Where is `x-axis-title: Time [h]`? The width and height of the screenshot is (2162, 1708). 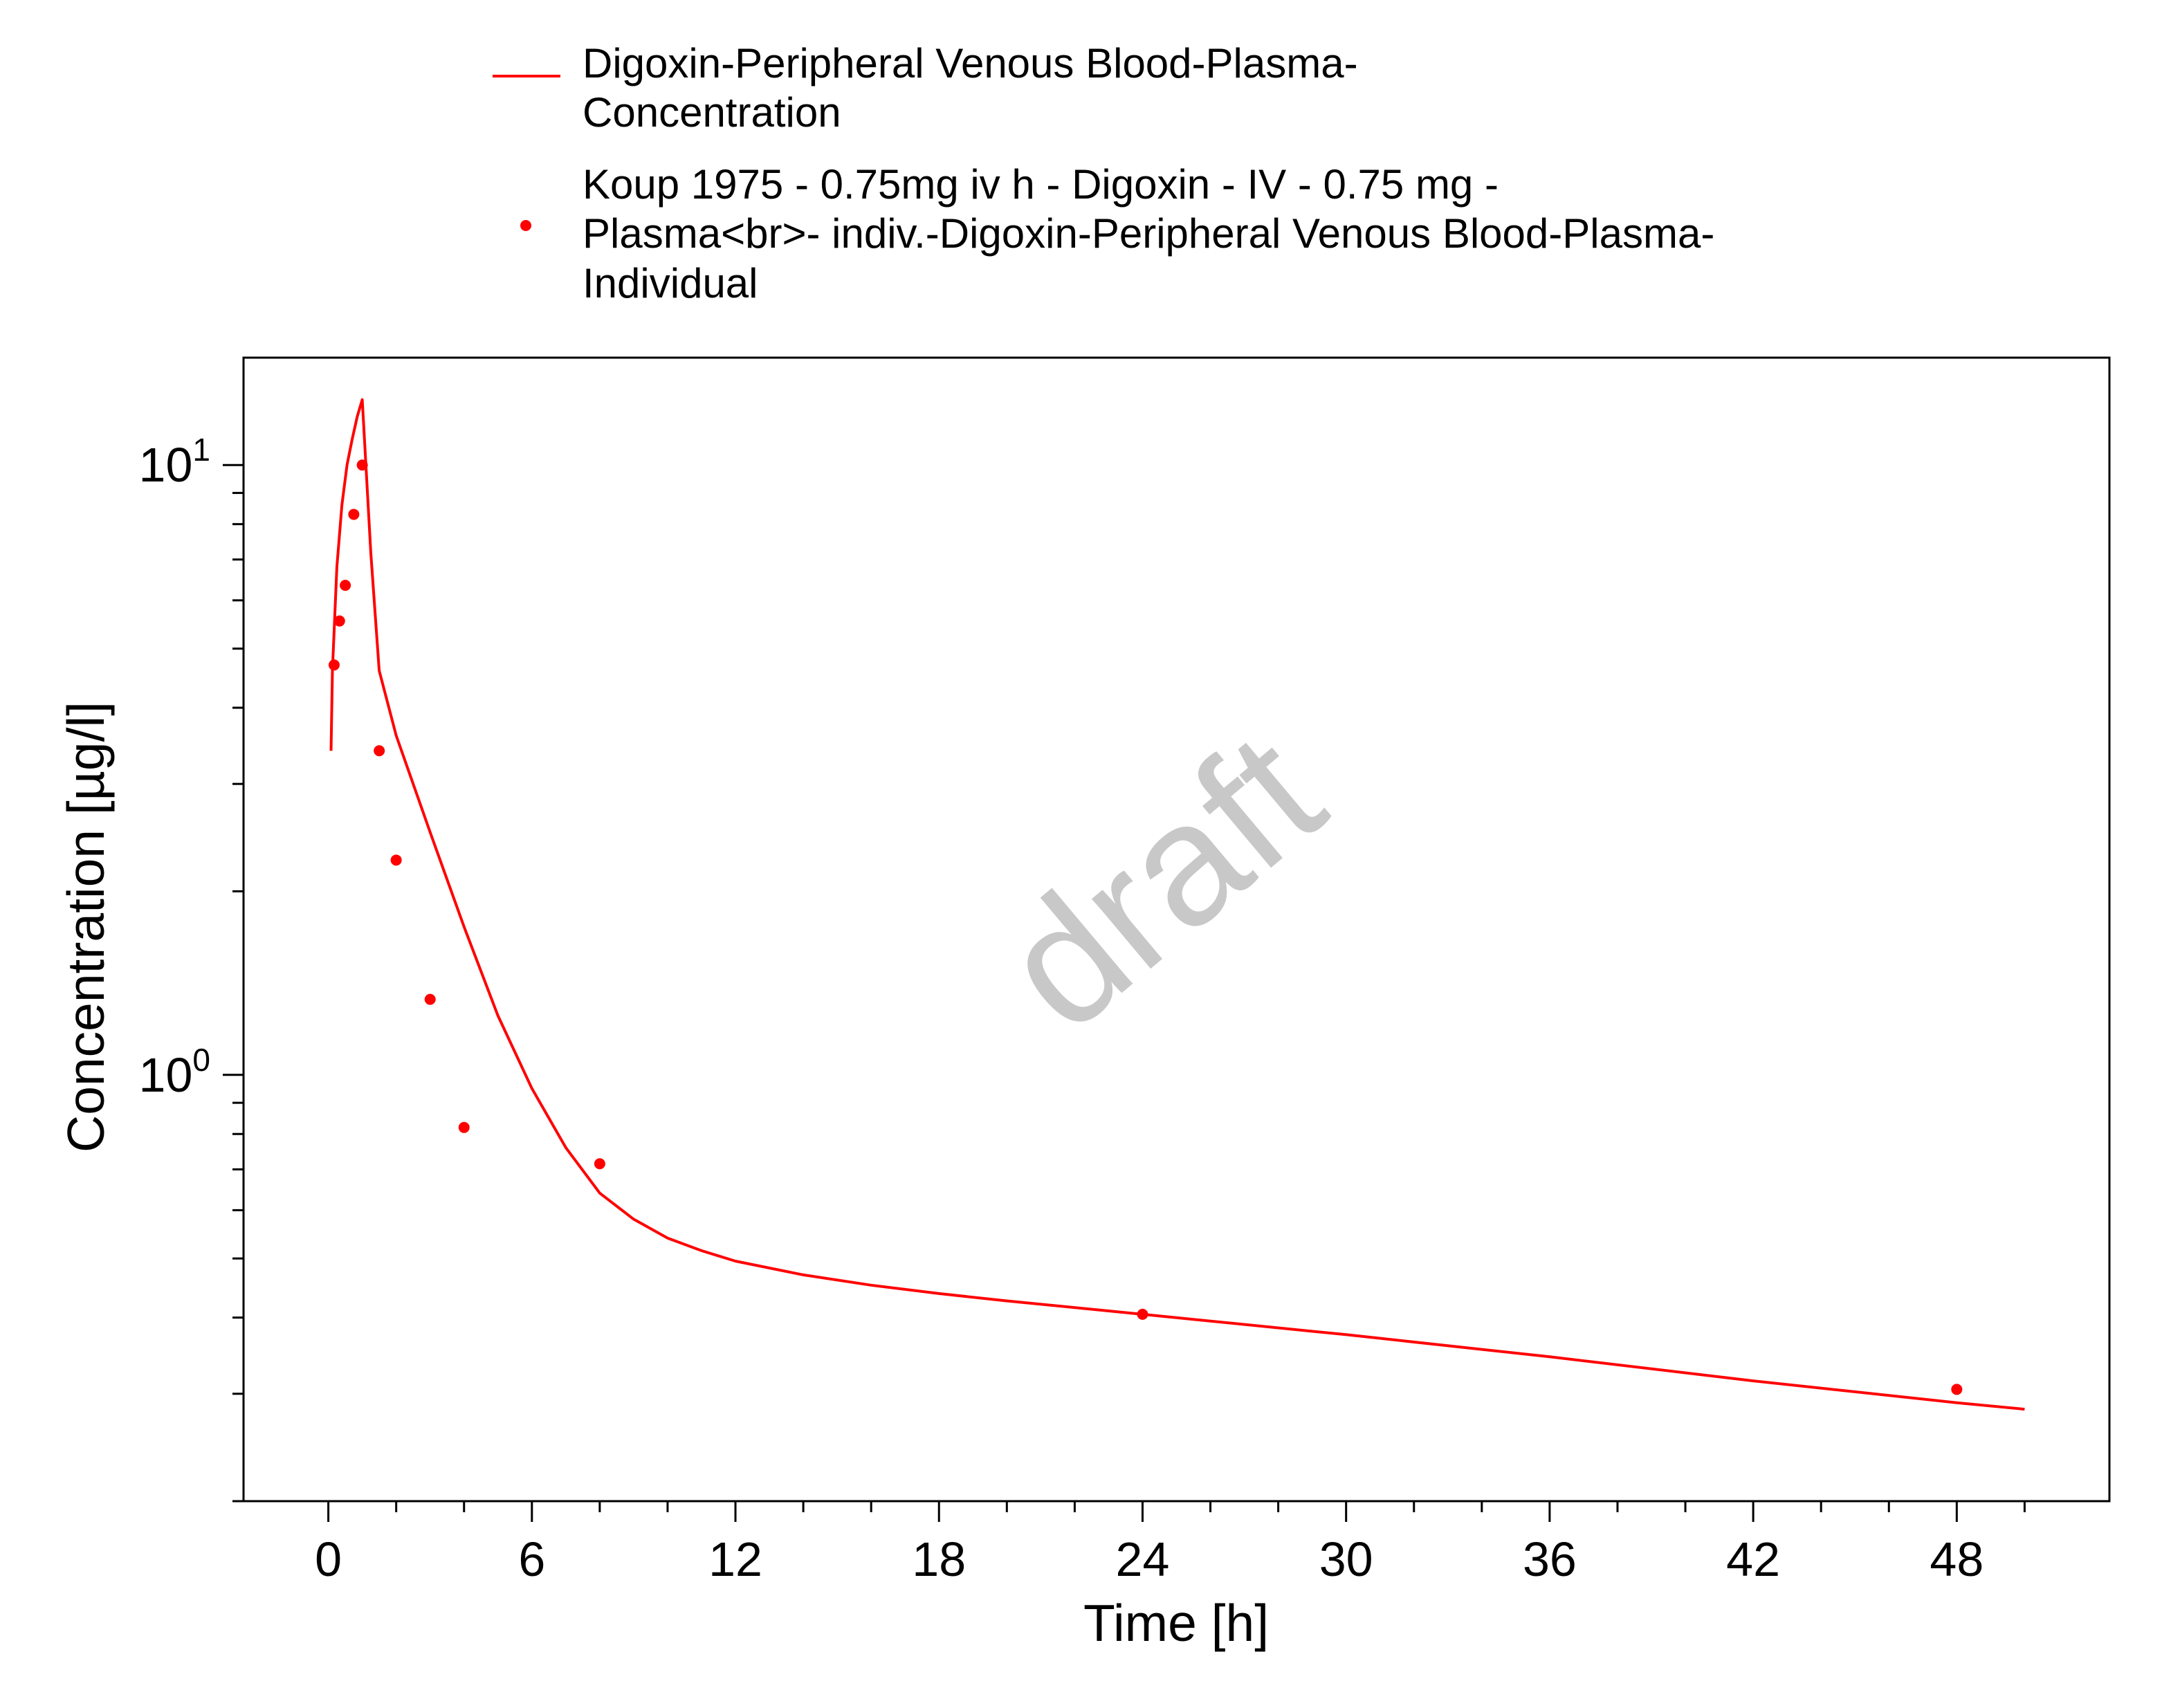 x-axis-title: Time [h] is located at coordinates (1176, 1623).